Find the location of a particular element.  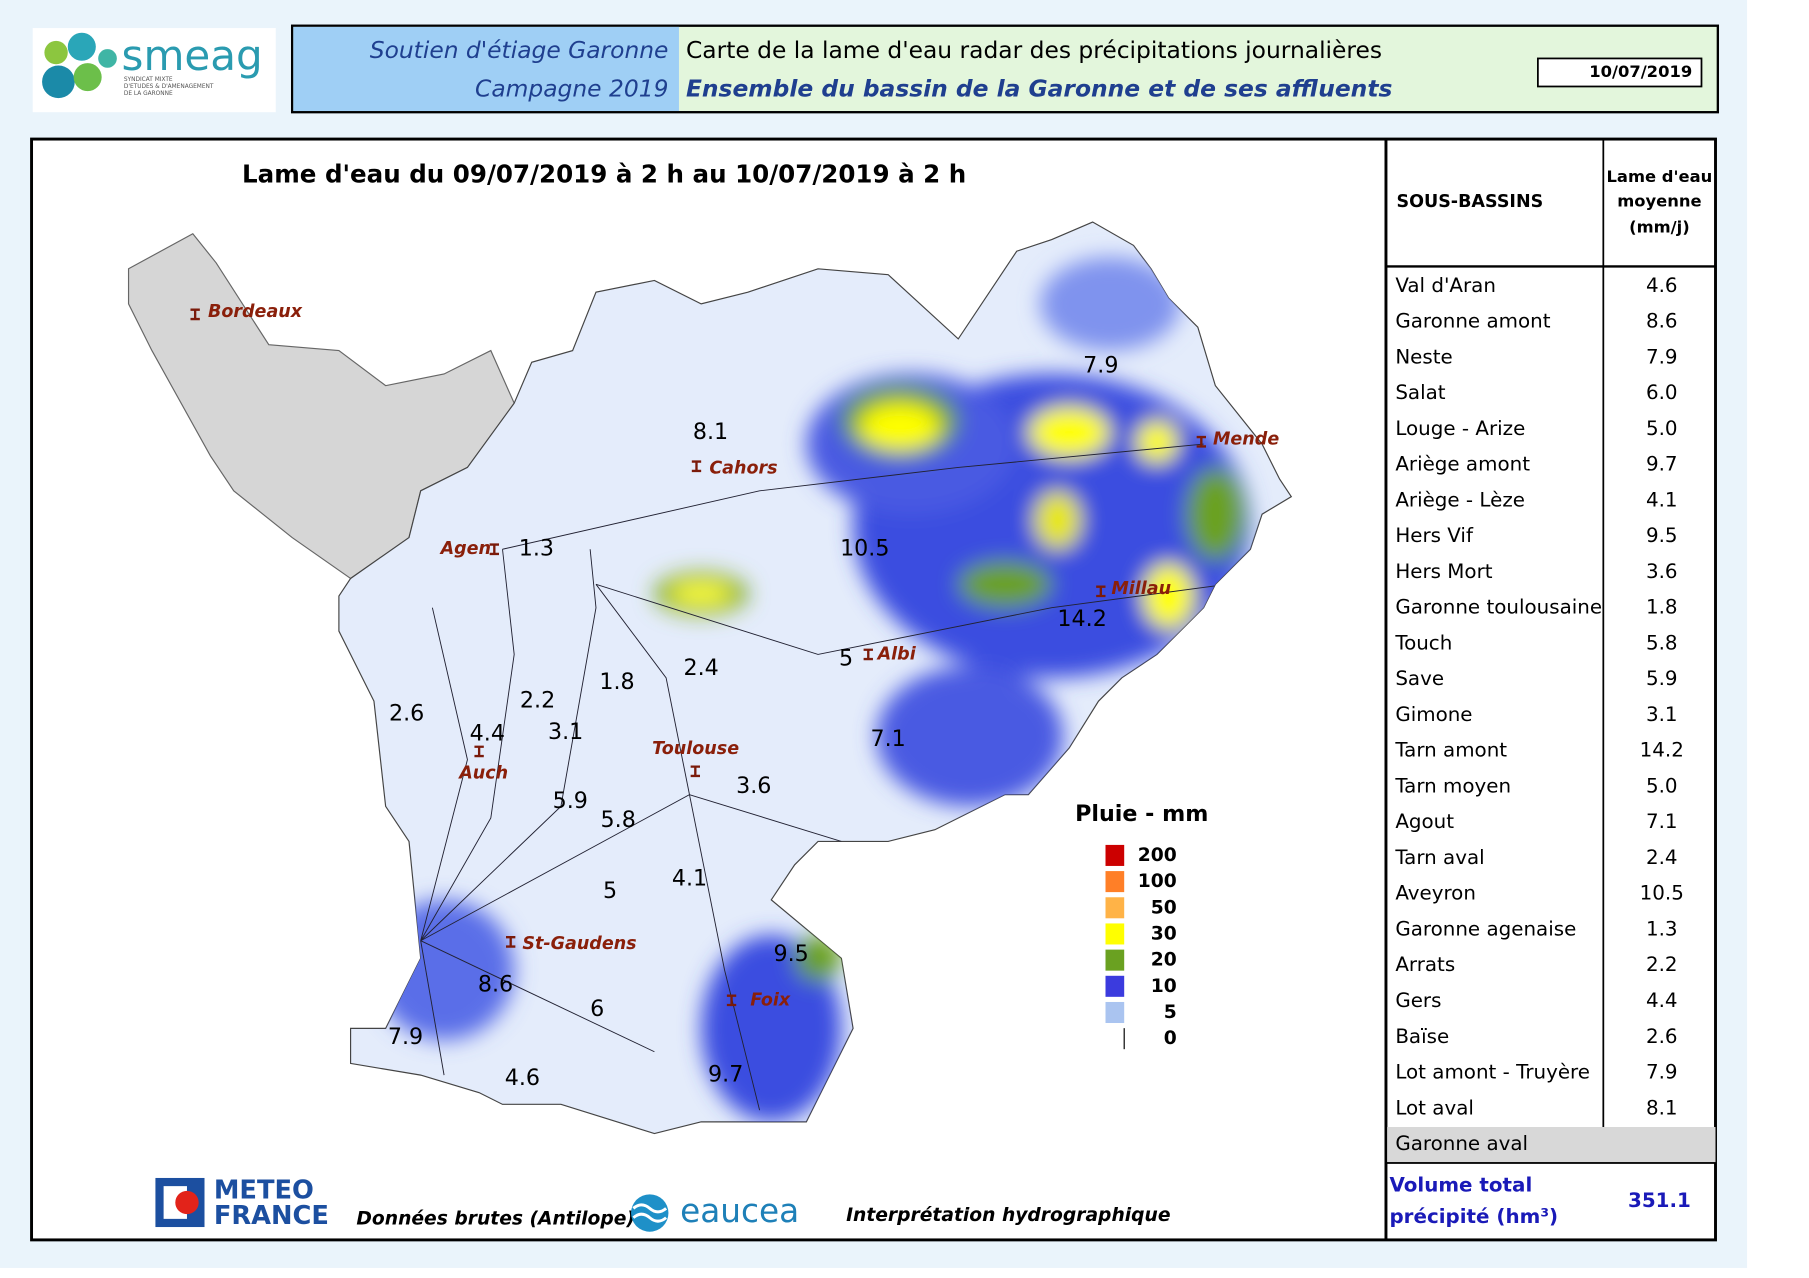

row-value: 1.3 is located at coordinates (1662, 928).